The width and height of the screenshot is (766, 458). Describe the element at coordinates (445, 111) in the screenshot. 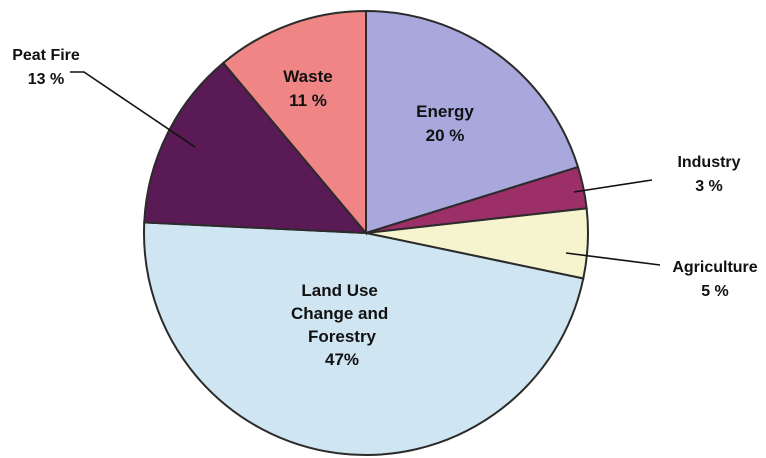

I see `slice-label-energy: Energy` at that location.